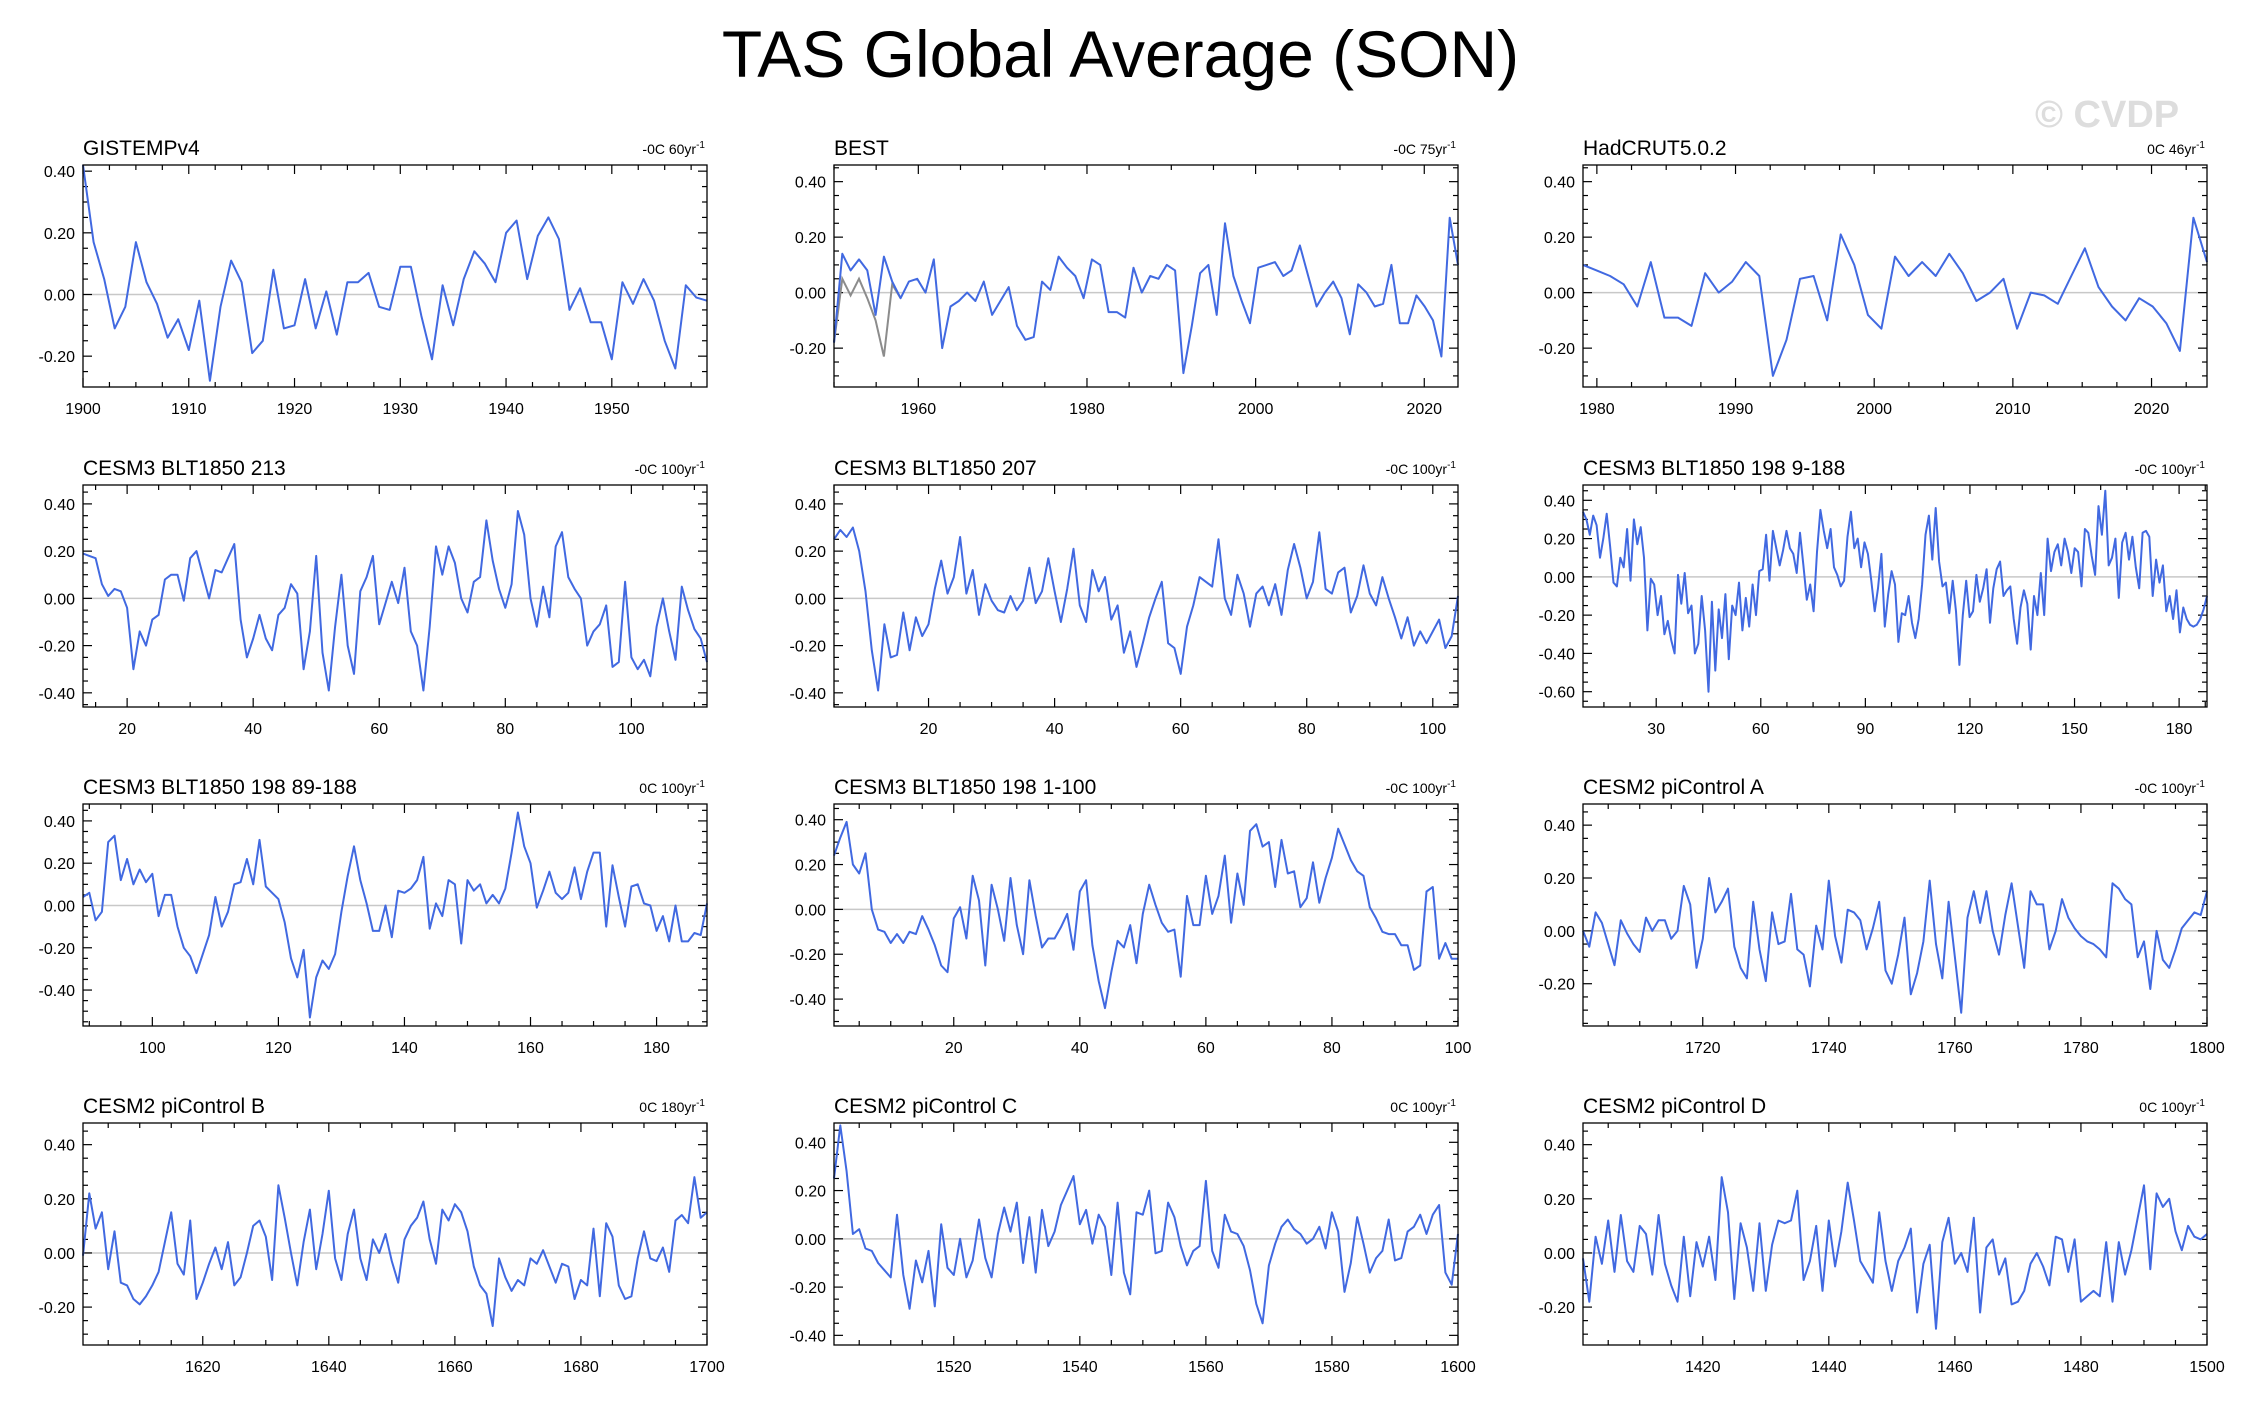 The image size is (2241, 1418). I want to click on x-tick-label: 1520, so click(954, 1367).